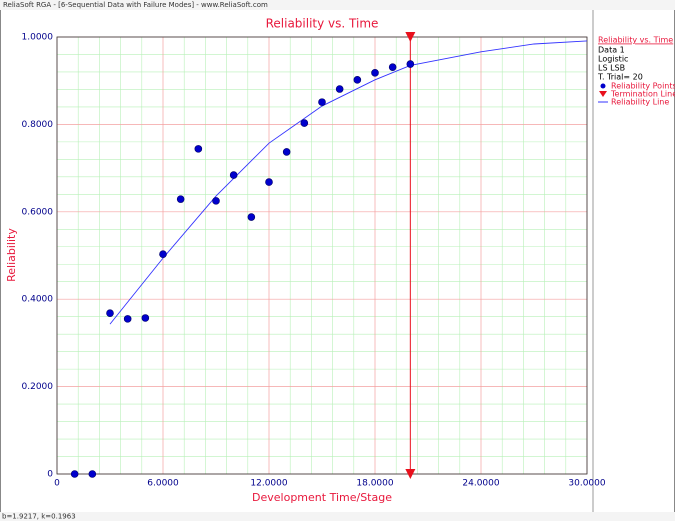 This screenshot has width=675, height=521. Describe the element at coordinates (322, 497) in the screenshot. I see `x-axis-label: Development Time/Stage` at that location.